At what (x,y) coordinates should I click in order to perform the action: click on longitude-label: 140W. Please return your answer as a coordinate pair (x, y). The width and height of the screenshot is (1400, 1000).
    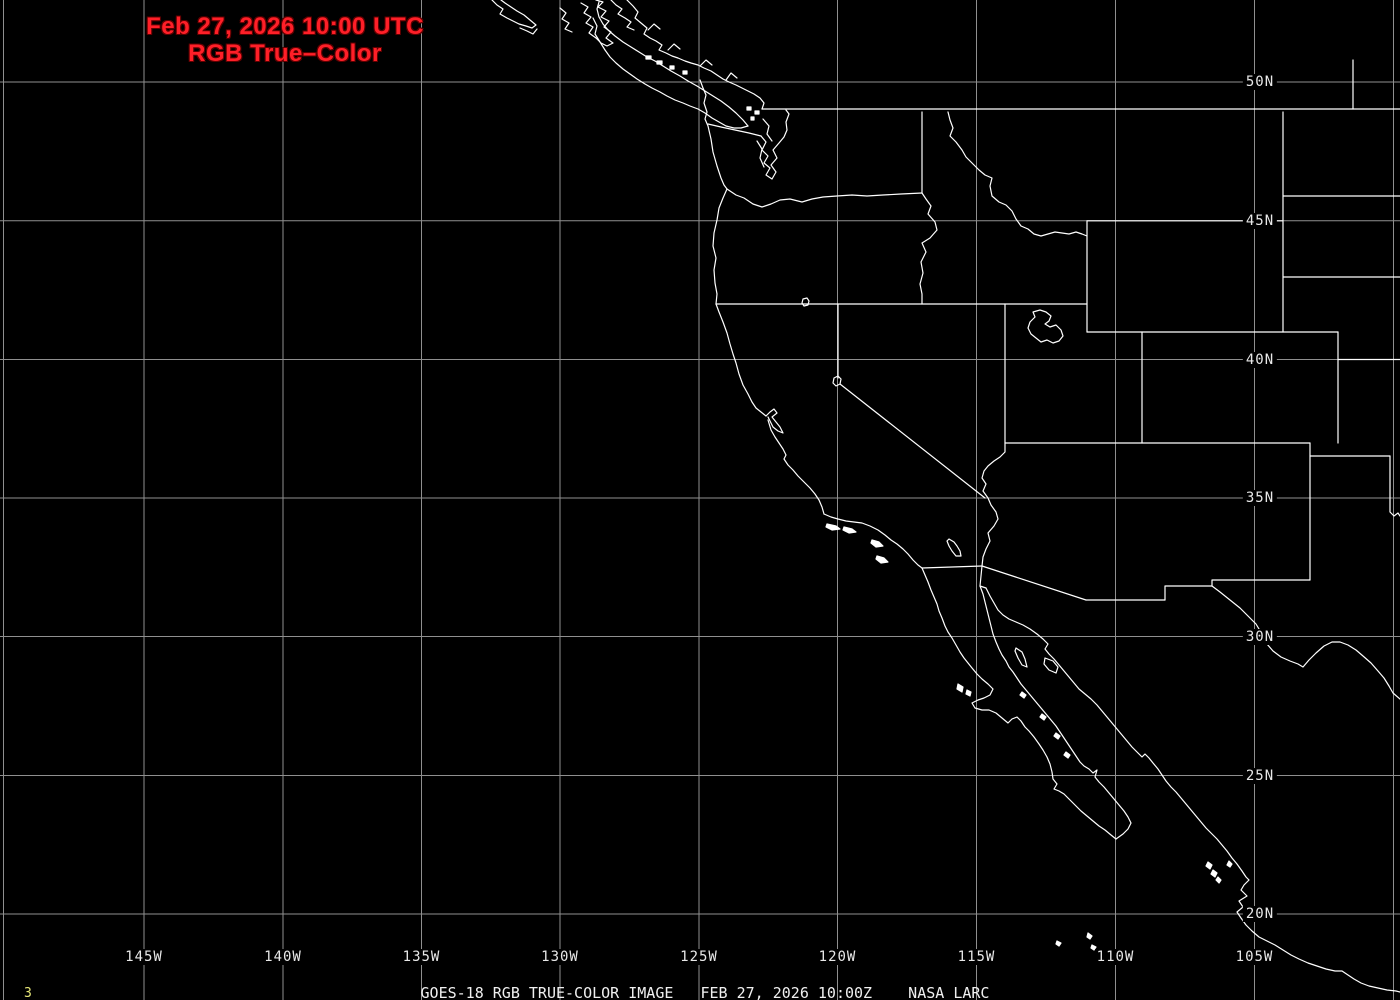
    Looking at the image, I should click on (283, 957).